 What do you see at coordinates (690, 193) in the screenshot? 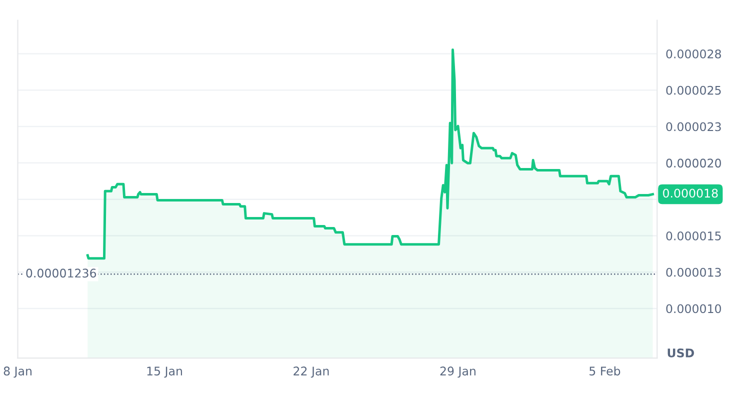
I see `annotation: 0.000018` at bounding box center [690, 193].